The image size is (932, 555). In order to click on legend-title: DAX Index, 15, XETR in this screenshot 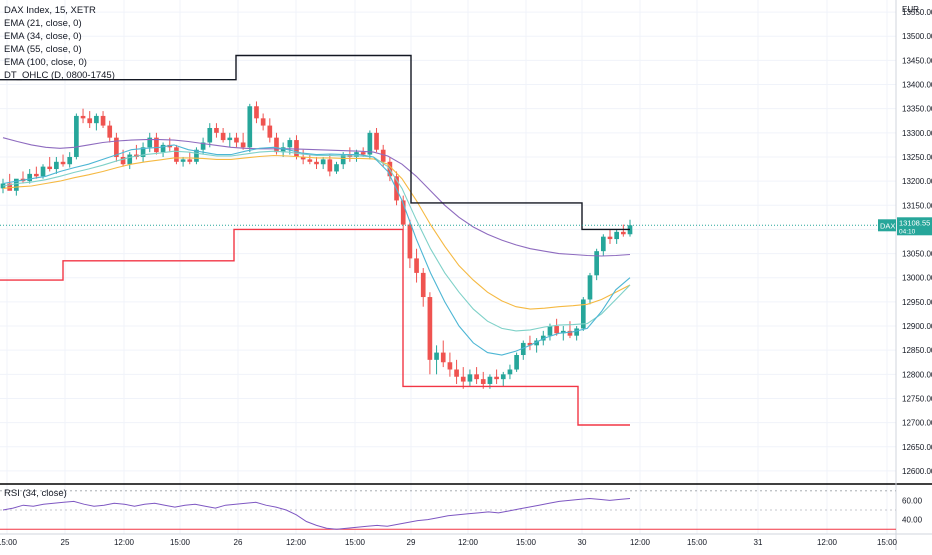, I will do `click(50, 10)`.